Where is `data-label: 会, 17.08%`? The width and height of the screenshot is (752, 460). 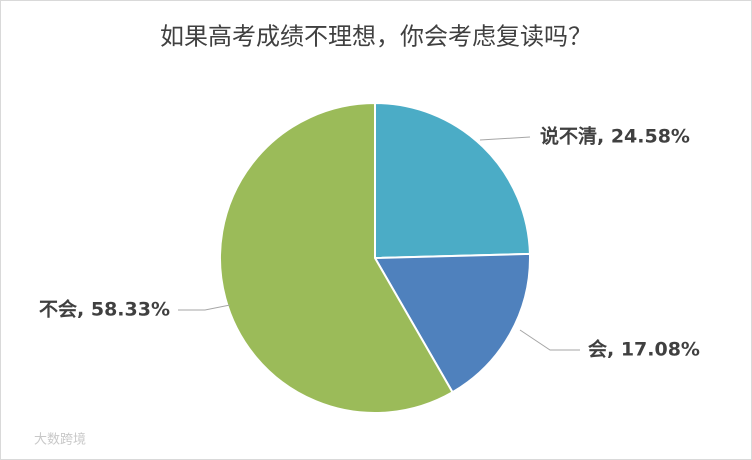
data-label: 会, 17.08% is located at coordinates (644, 349).